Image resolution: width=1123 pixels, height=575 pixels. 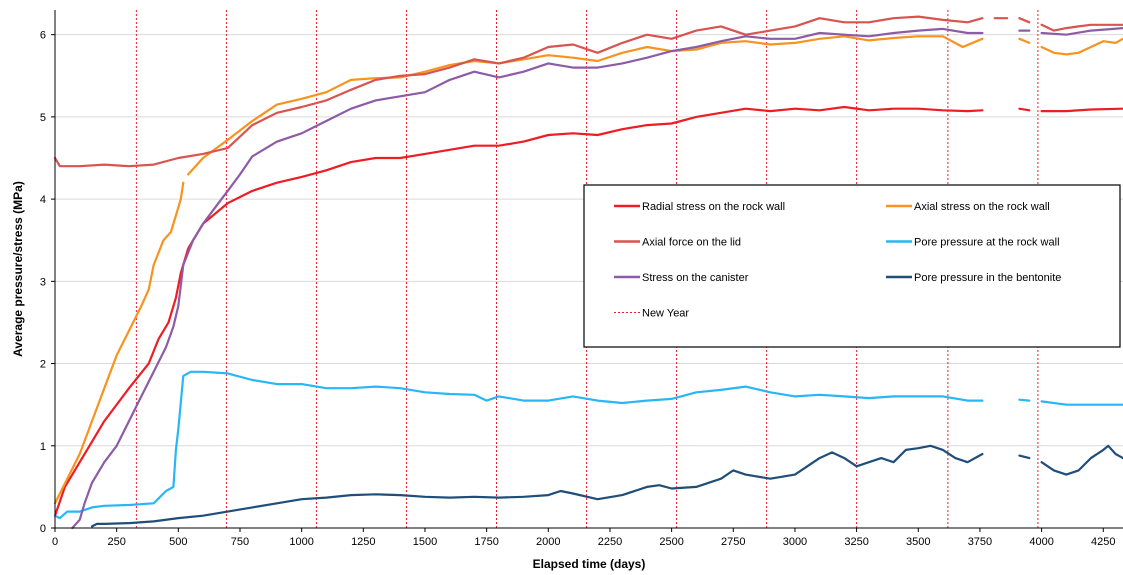 What do you see at coordinates (691, 243) in the screenshot?
I see `legend-label: Axial force on the lid` at bounding box center [691, 243].